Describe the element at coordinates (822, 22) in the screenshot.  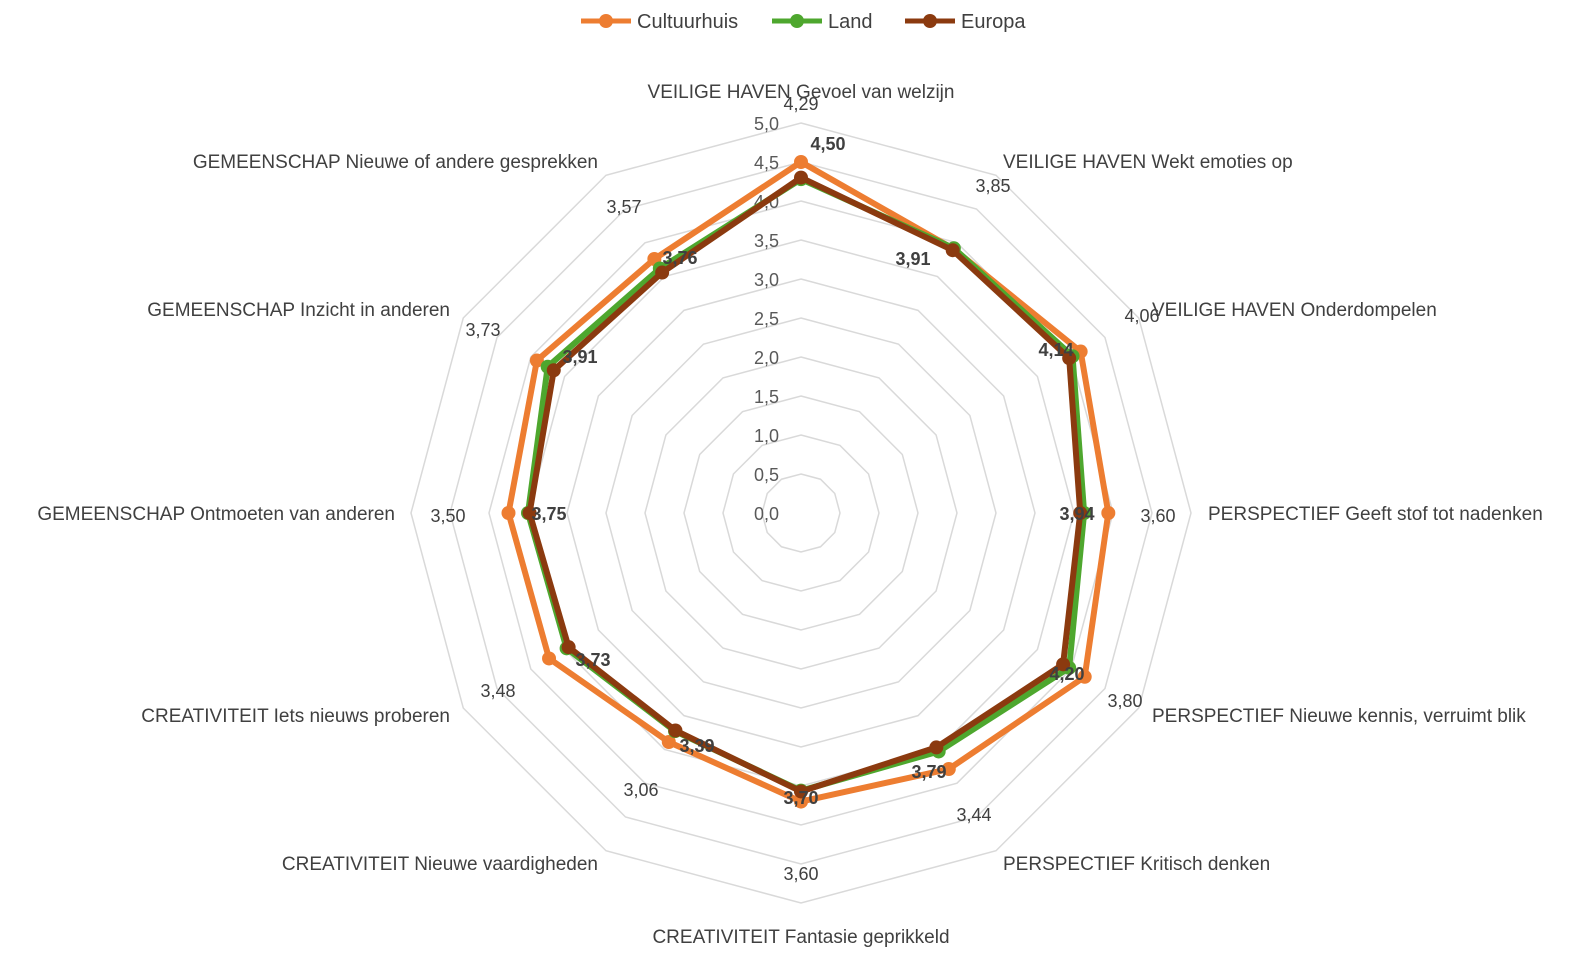
I see `legend-item-land: Land` at that location.